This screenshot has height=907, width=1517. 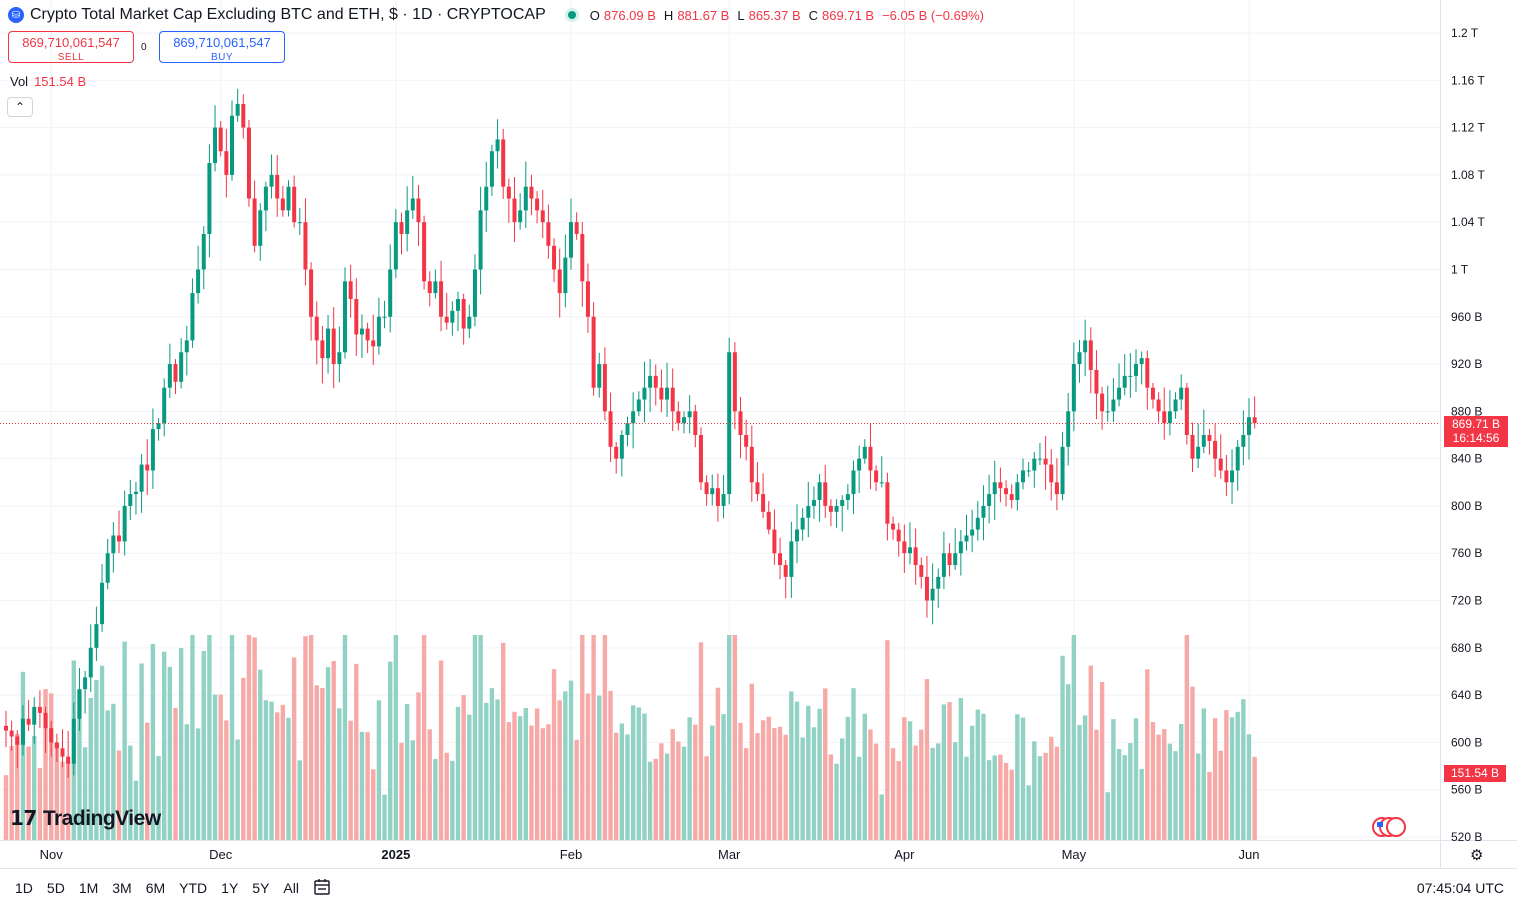 I want to click on range-ytd: YTD, so click(x=193, y=888).